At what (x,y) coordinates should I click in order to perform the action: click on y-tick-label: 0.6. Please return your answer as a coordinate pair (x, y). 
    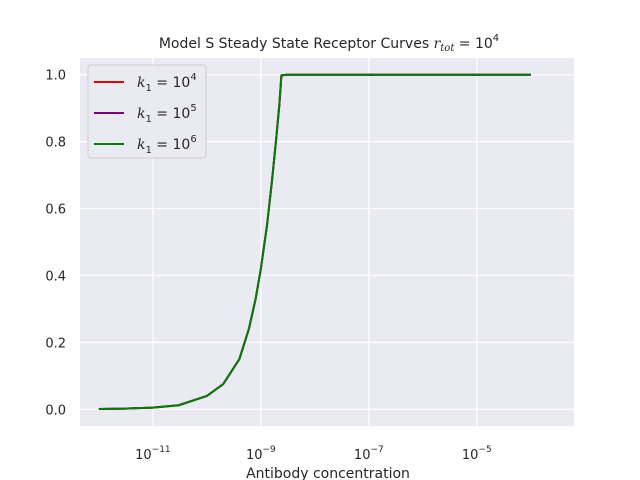
    Looking at the image, I should click on (55, 210).